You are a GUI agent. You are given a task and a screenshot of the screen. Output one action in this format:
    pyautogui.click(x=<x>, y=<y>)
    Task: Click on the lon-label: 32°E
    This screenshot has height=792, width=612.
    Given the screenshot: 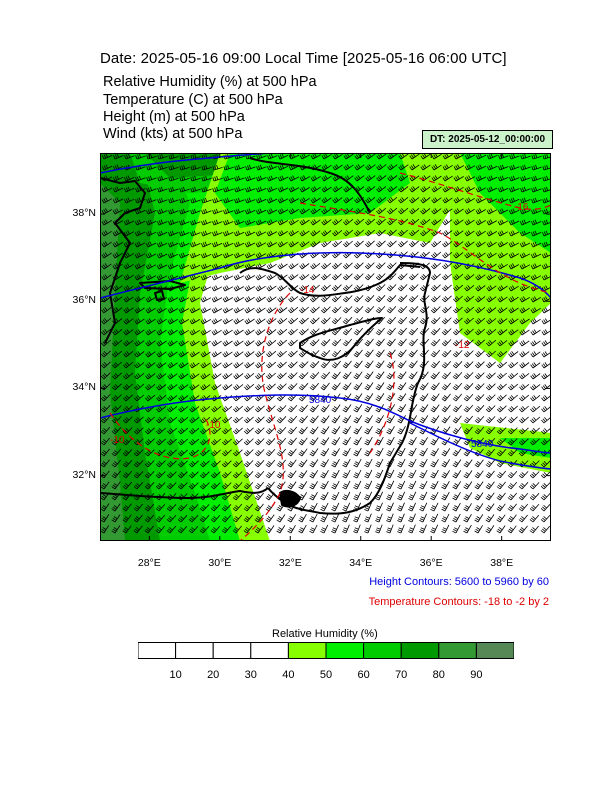 What is the action you would take?
    pyautogui.click(x=290, y=563)
    